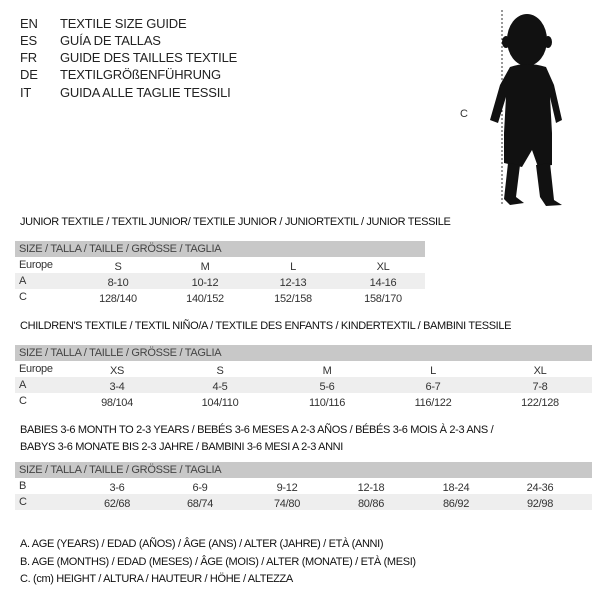  I want to click on table-cell: 8-10, so click(118, 283).